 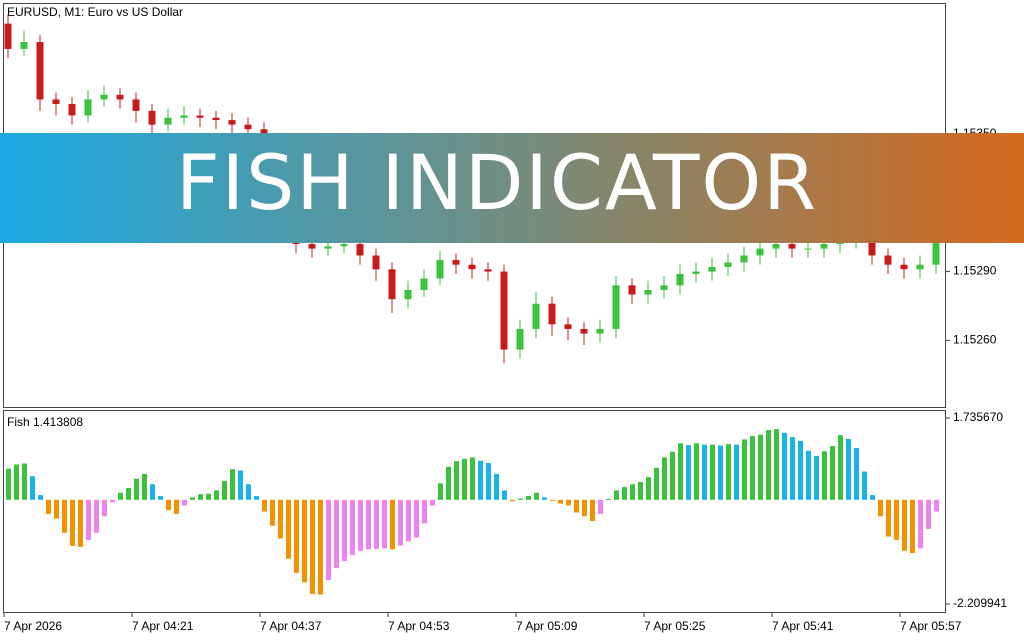 What do you see at coordinates (675, 626) in the screenshot?
I see `x-tick-label: 7 Apr 05:25` at bounding box center [675, 626].